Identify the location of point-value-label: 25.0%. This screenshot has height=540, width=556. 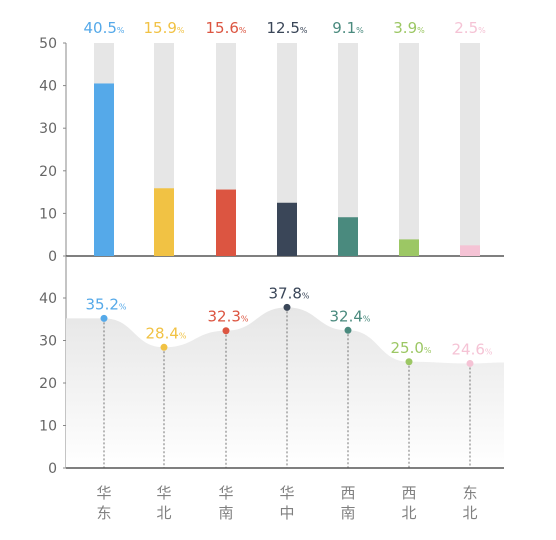
(410, 348).